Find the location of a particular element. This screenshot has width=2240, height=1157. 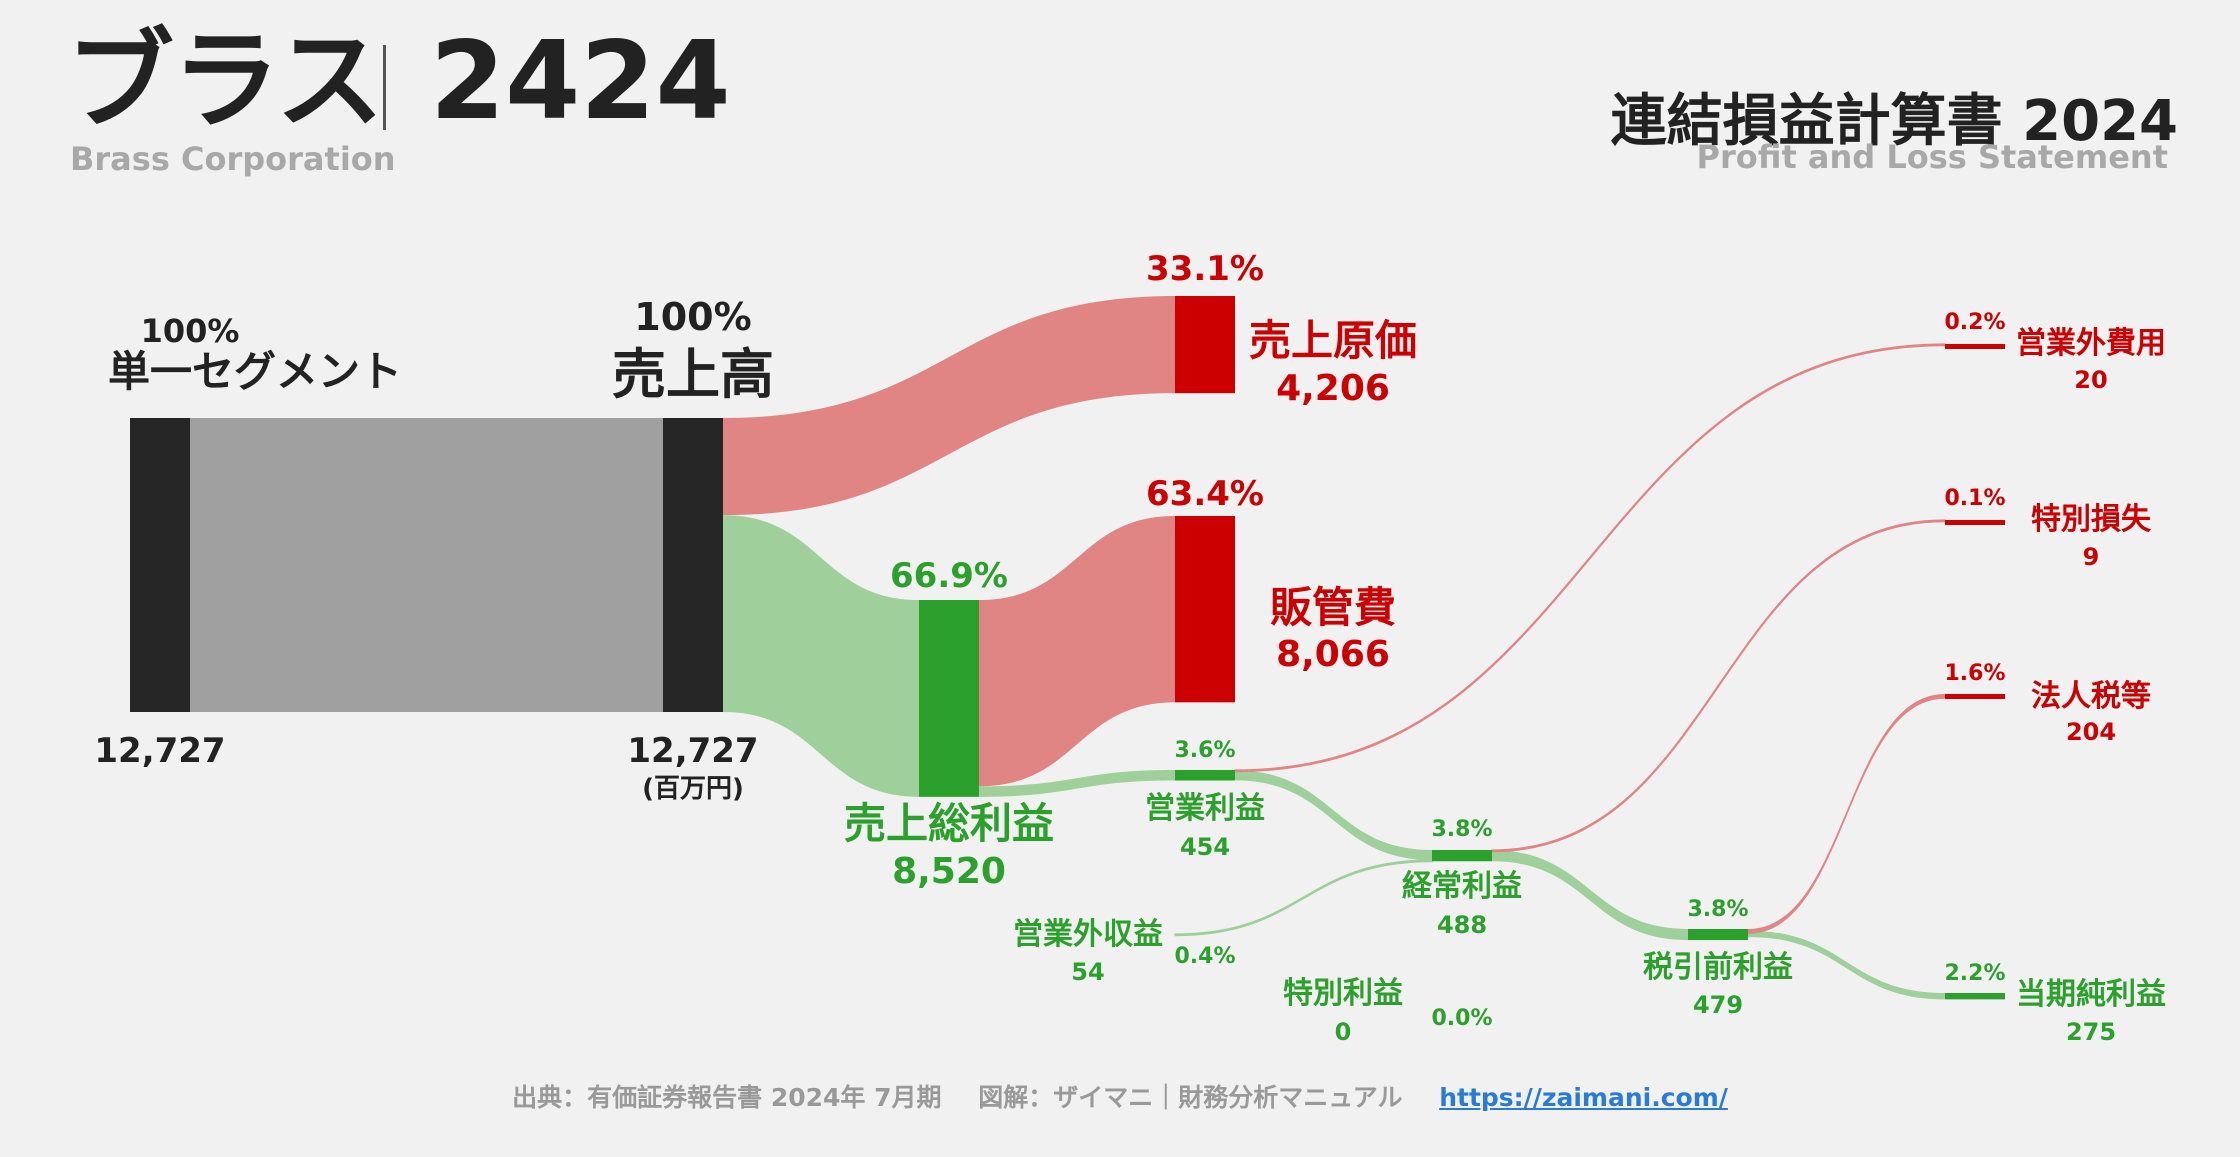

gross-pct-label: 66.9% is located at coordinates (949, 576).